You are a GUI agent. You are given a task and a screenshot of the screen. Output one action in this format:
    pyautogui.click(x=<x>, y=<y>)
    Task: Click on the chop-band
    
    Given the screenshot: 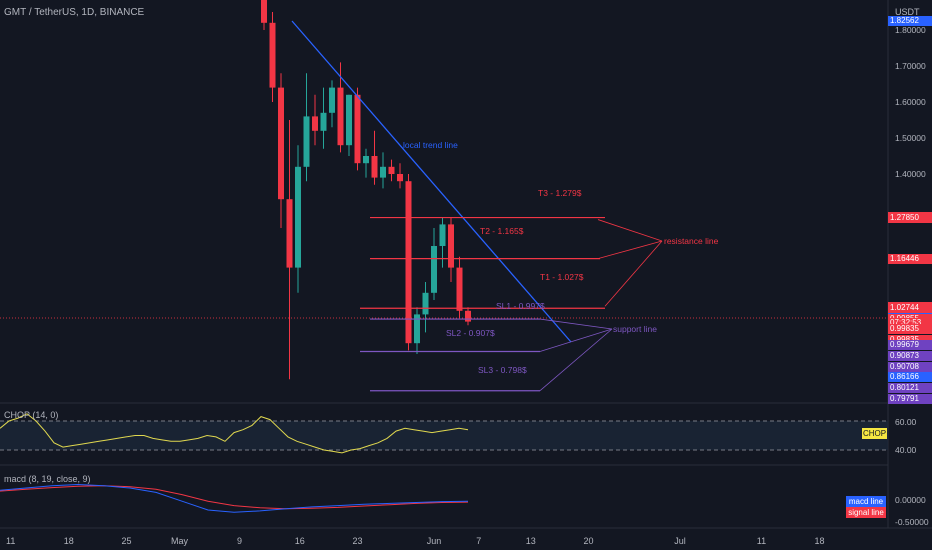 What is the action you would take?
    pyautogui.click(x=444, y=435)
    